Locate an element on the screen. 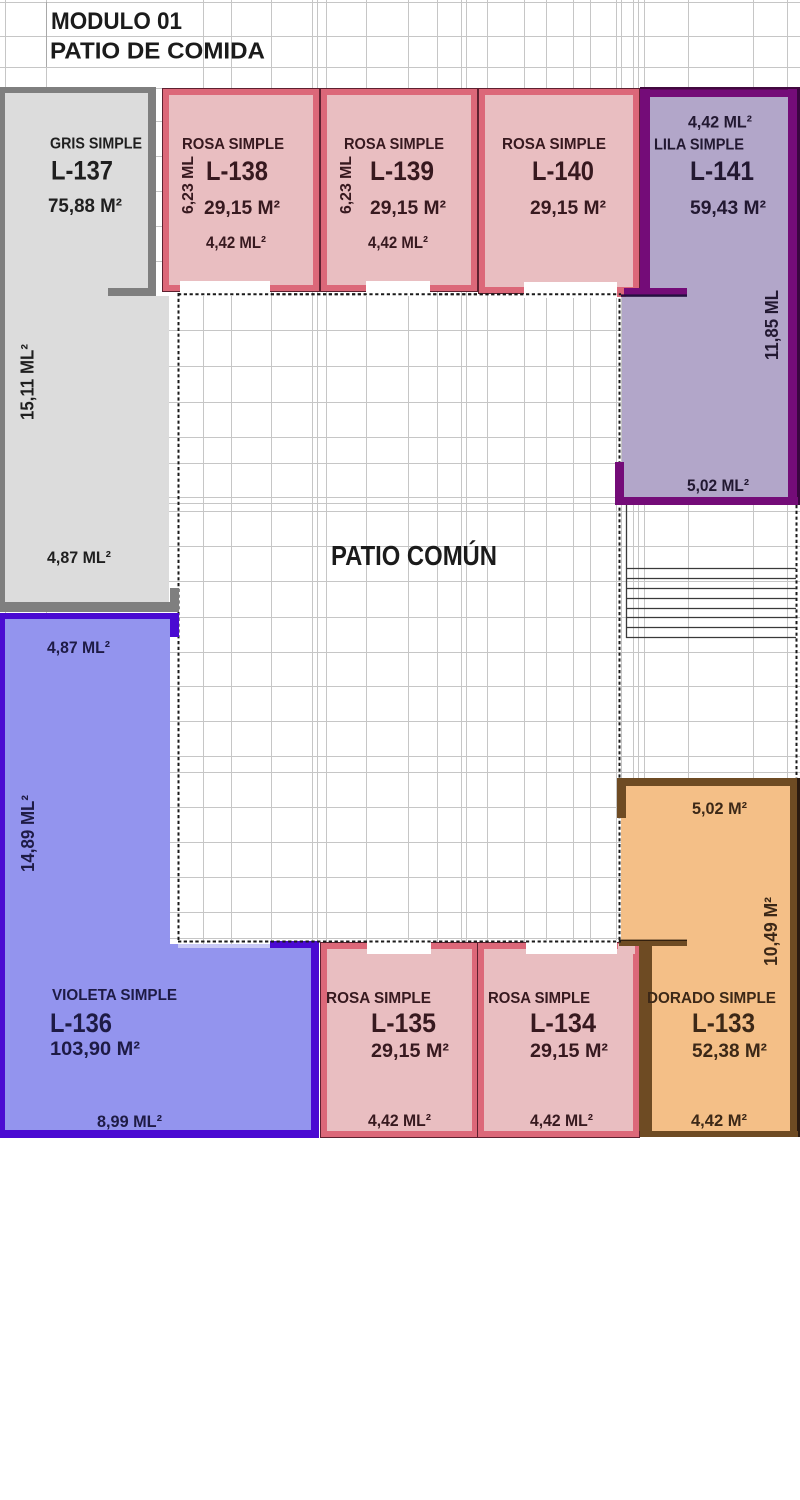  svg-text: L-141 is located at coordinates (722, 171).